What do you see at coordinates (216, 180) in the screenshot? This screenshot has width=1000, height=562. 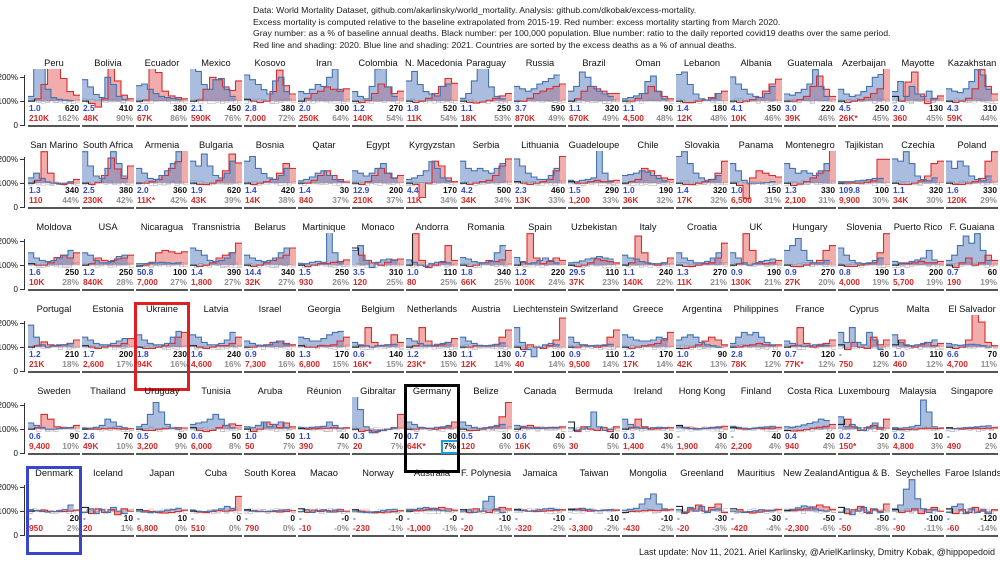 I see `sparkline-plot: 1.9 620 43K 39%` at bounding box center [216, 180].